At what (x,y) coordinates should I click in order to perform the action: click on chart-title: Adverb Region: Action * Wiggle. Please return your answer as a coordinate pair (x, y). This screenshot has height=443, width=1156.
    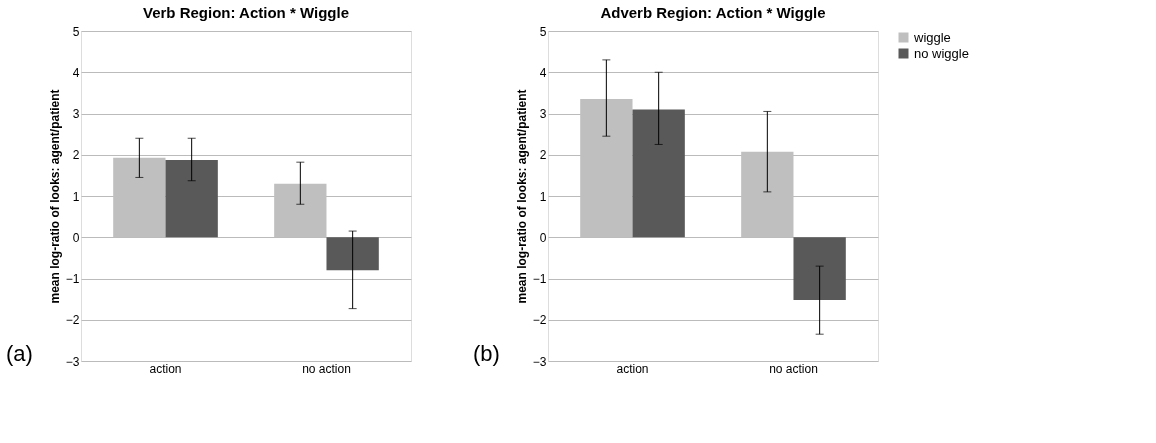
    Looking at the image, I should click on (713, 12).